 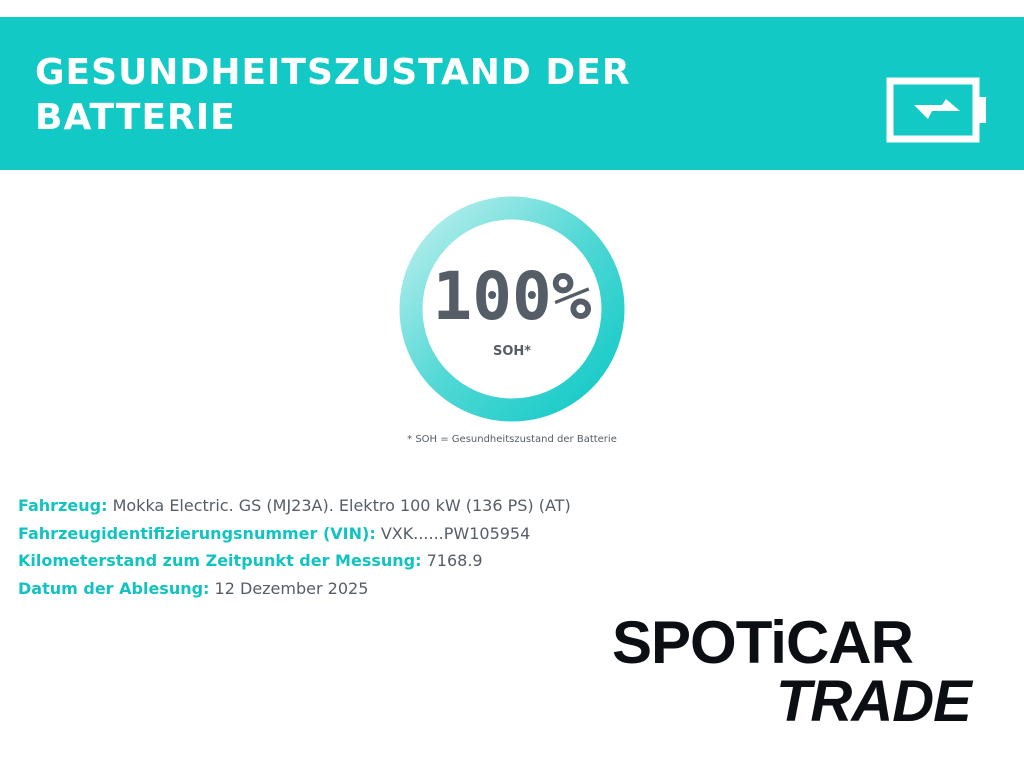 I want to click on soh-label: SOH*, so click(x=512, y=351).